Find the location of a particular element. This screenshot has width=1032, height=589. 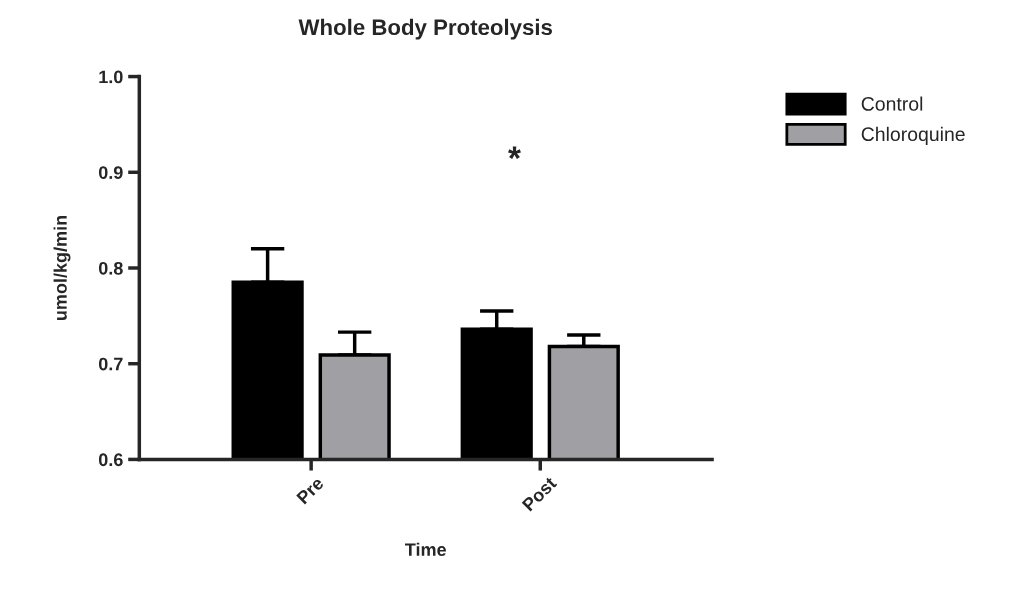

x-axis-title: Time is located at coordinates (425, 549).